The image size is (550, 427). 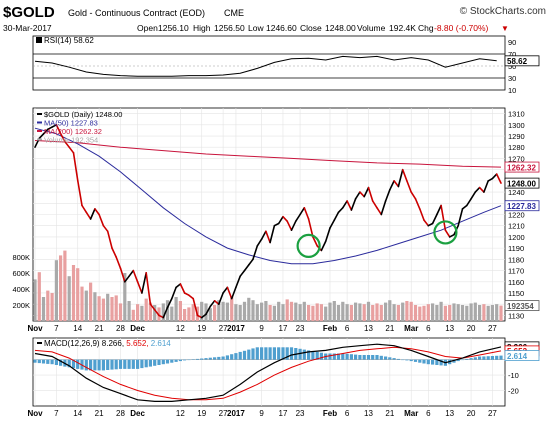 I want to click on macd-tag: 2.614, so click(x=522, y=355).